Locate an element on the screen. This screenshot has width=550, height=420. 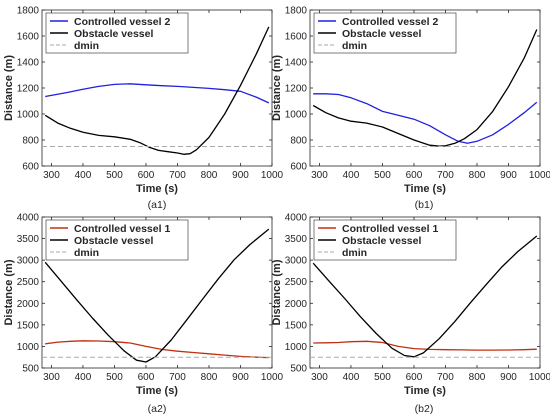
panel-label: (a1) is located at coordinates (157, 205).